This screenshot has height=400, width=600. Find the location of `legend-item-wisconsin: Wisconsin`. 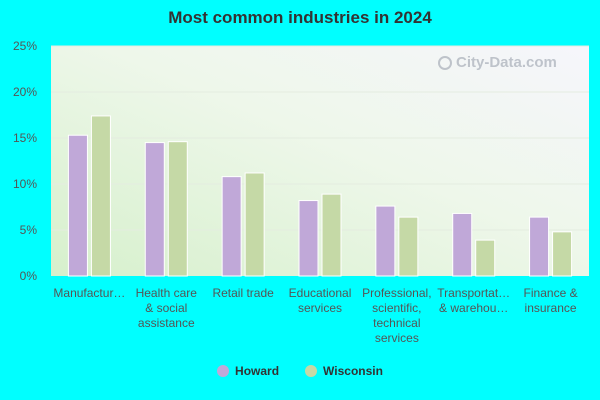

legend-item-wisconsin: Wisconsin is located at coordinates (344, 371).